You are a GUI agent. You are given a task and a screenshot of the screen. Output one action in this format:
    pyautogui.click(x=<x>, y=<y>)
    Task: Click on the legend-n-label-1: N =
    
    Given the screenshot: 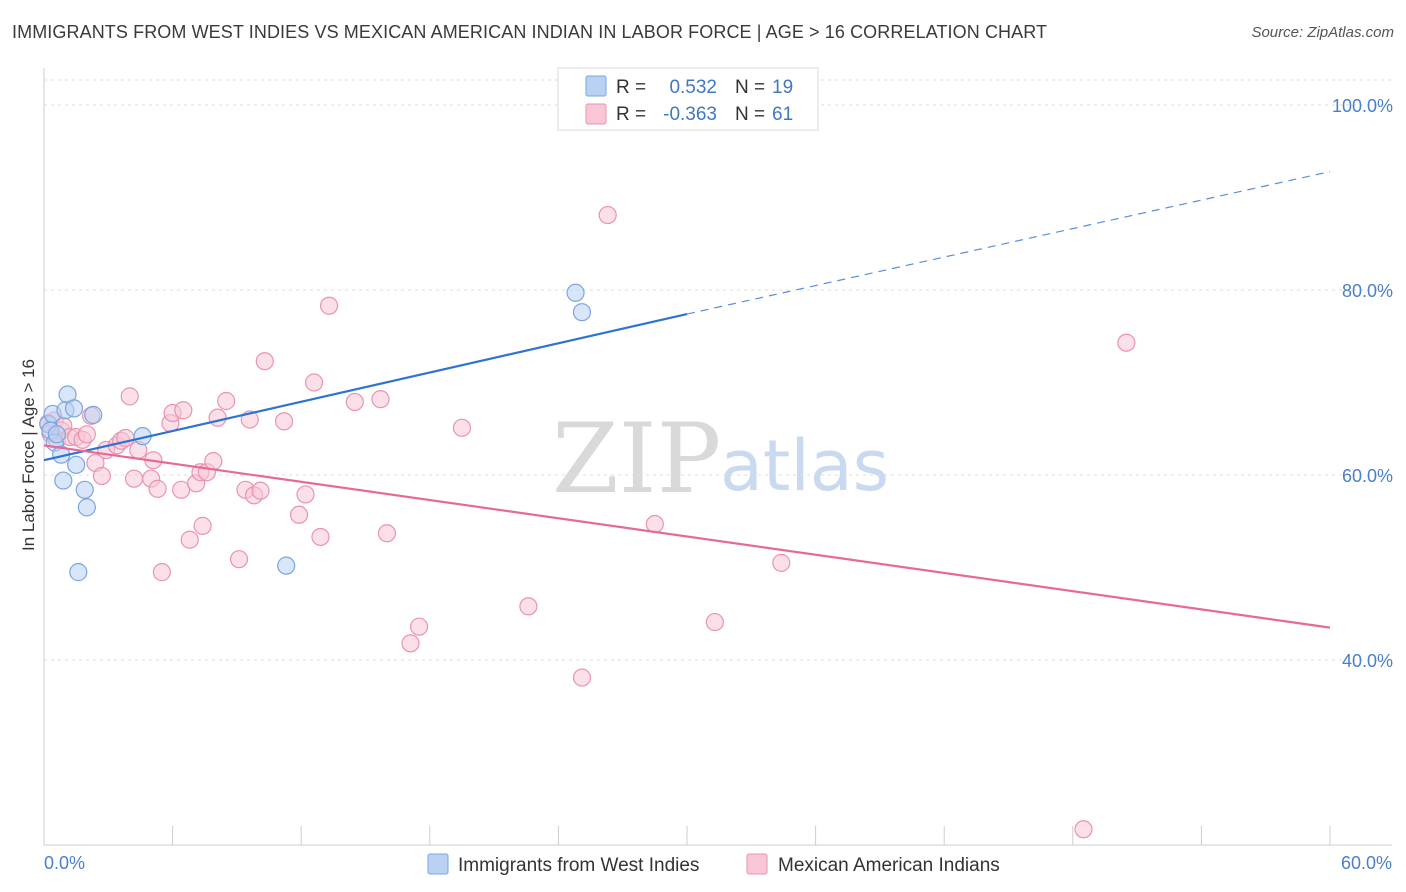 What is the action you would take?
    pyautogui.click(x=750, y=87)
    